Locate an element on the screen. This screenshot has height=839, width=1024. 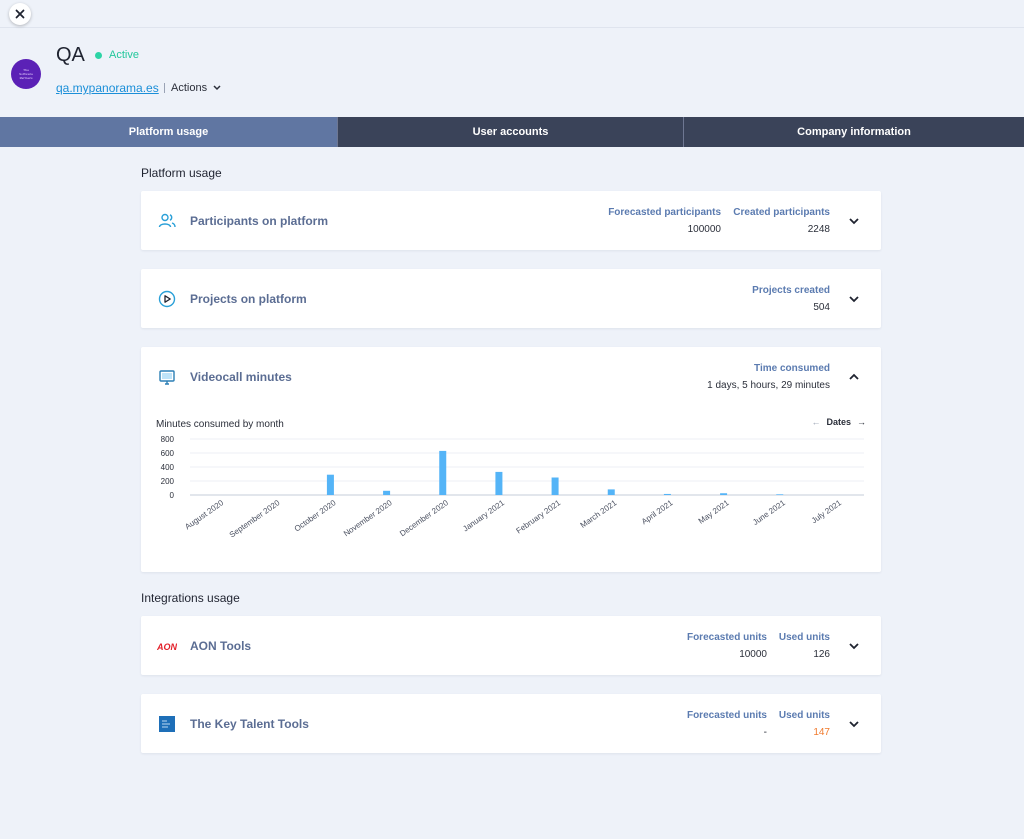
forecasted-participants-value: 100000 is located at coordinates (704, 229).